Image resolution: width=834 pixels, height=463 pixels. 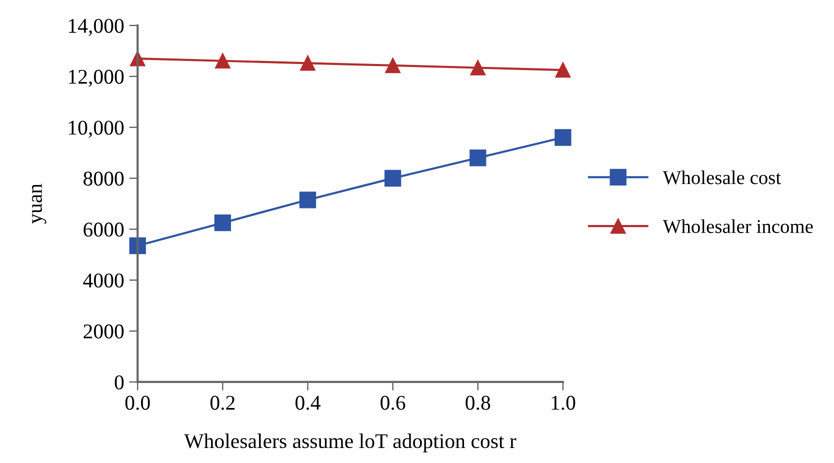 I want to click on x-tick-label: 0.2, so click(x=222, y=403).